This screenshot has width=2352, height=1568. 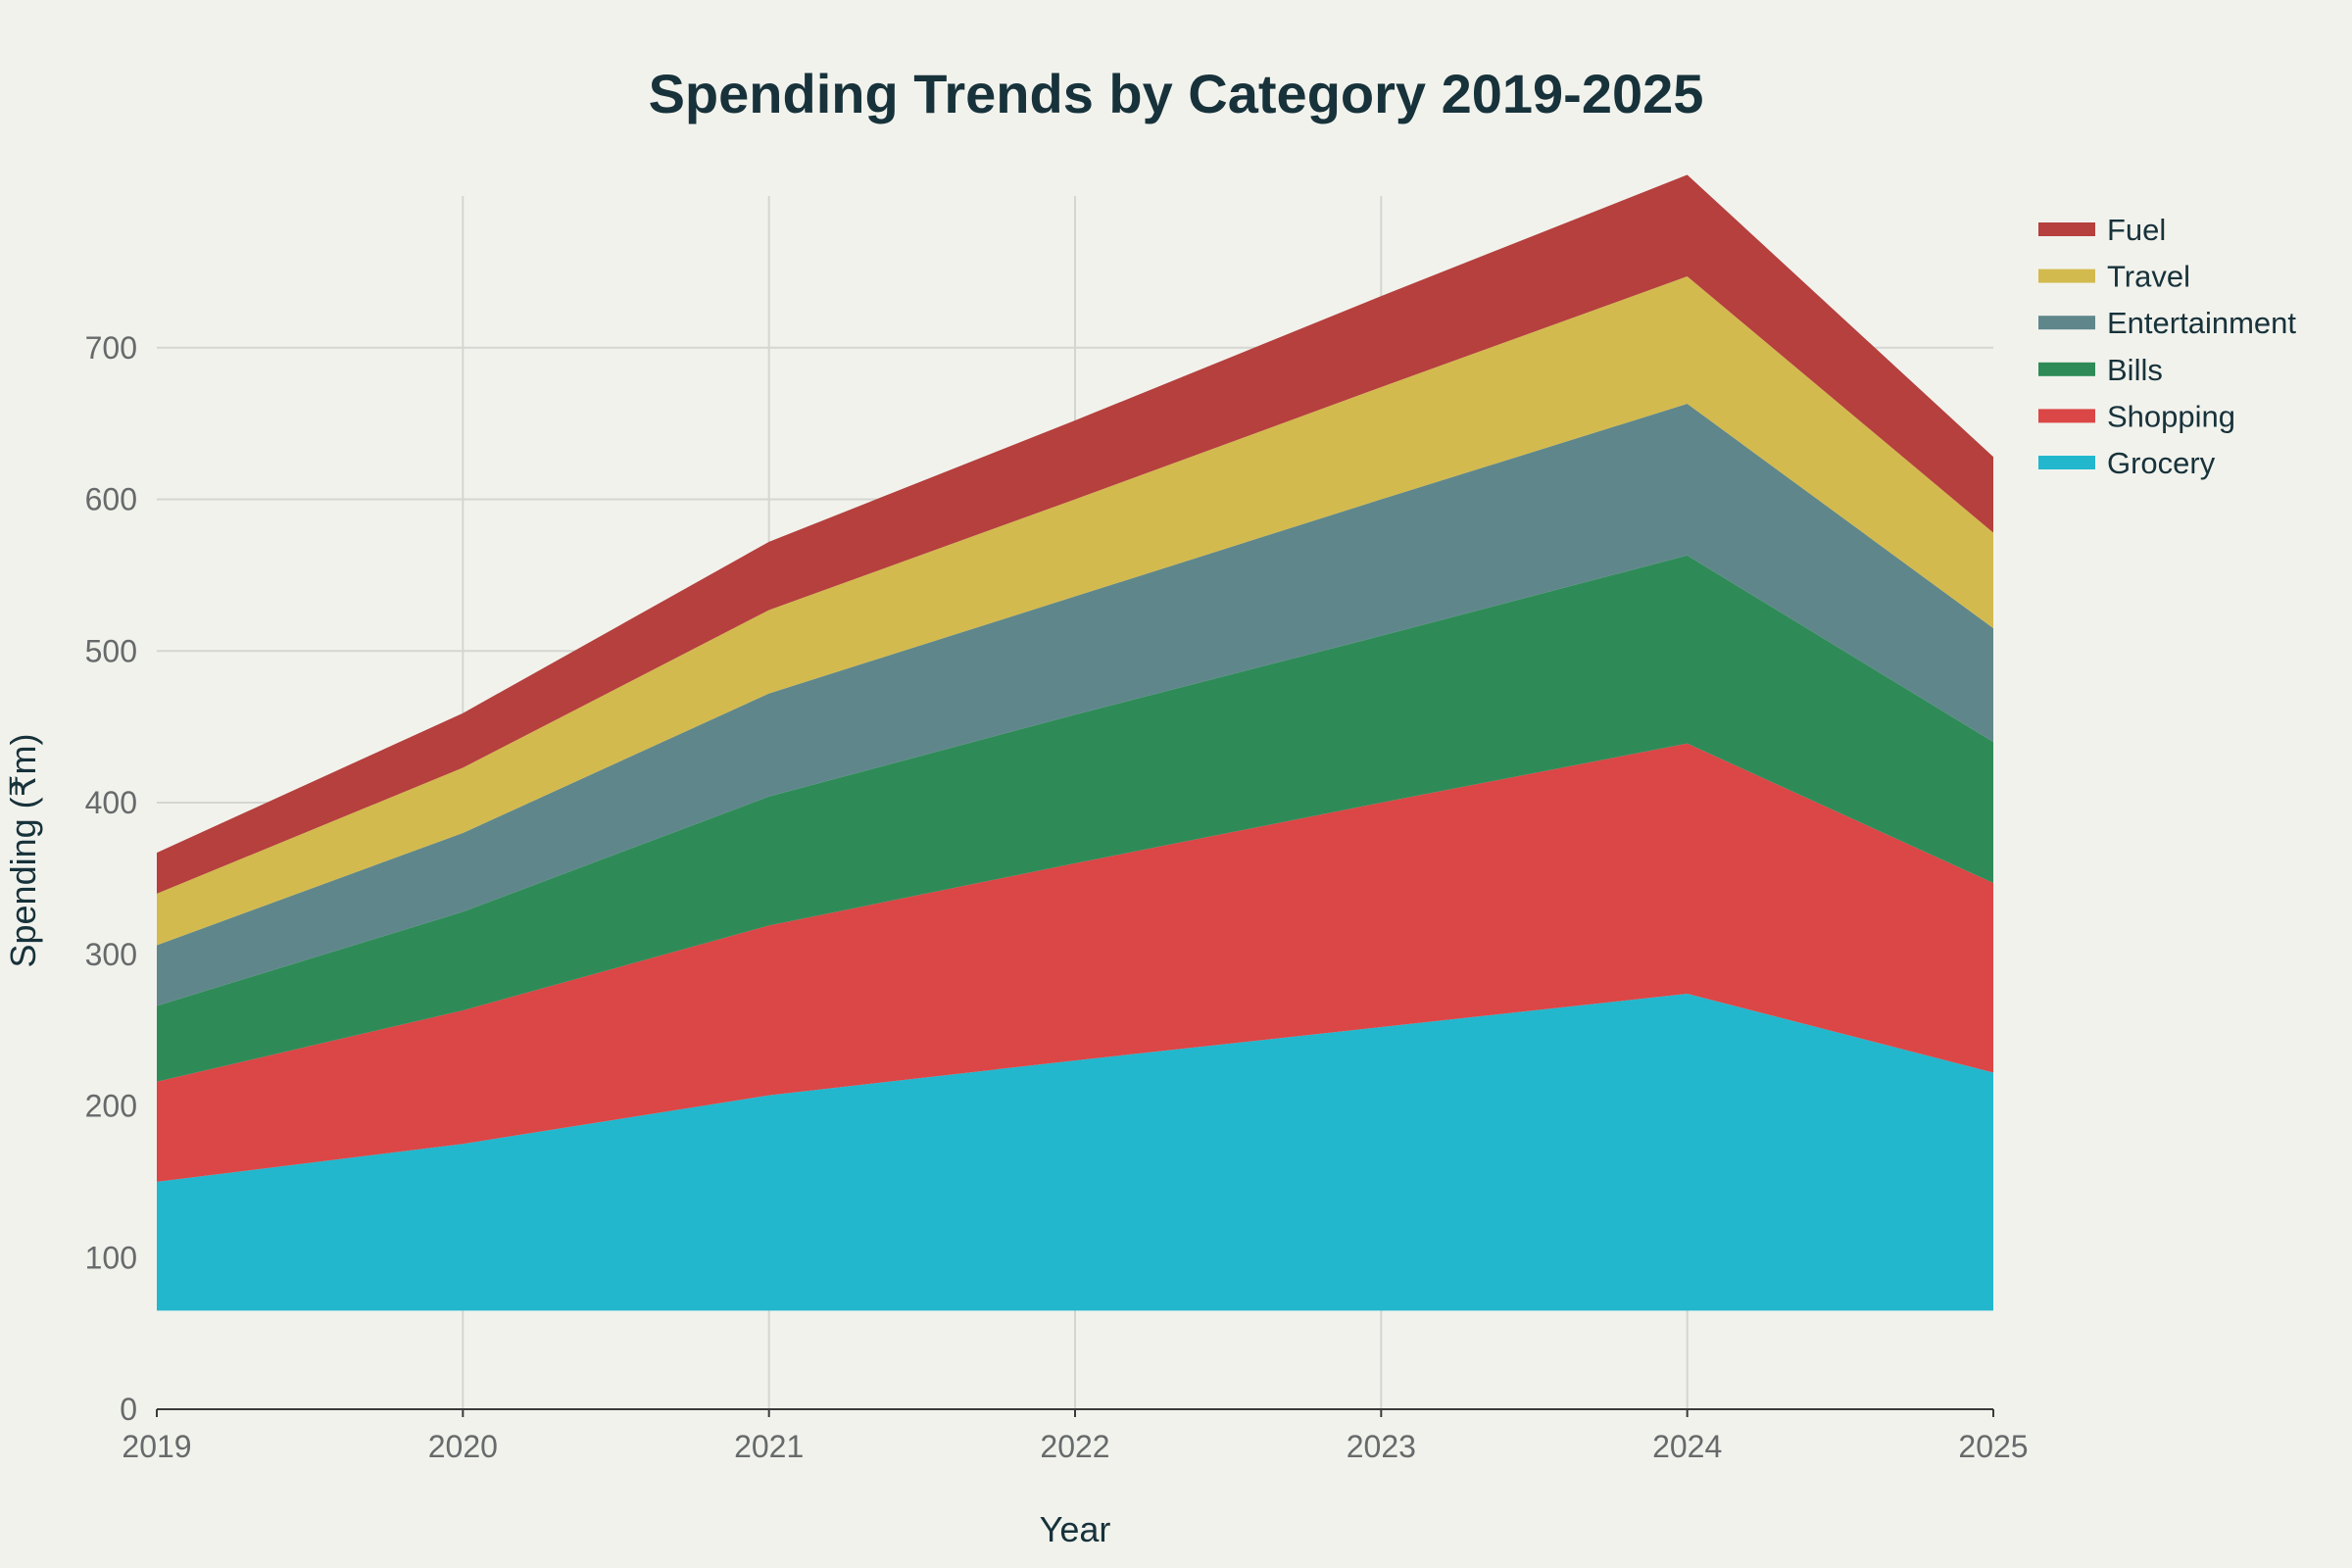 What do you see at coordinates (2066, 369) in the screenshot?
I see `legend-swatch-bills` at bounding box center [2066, 369].